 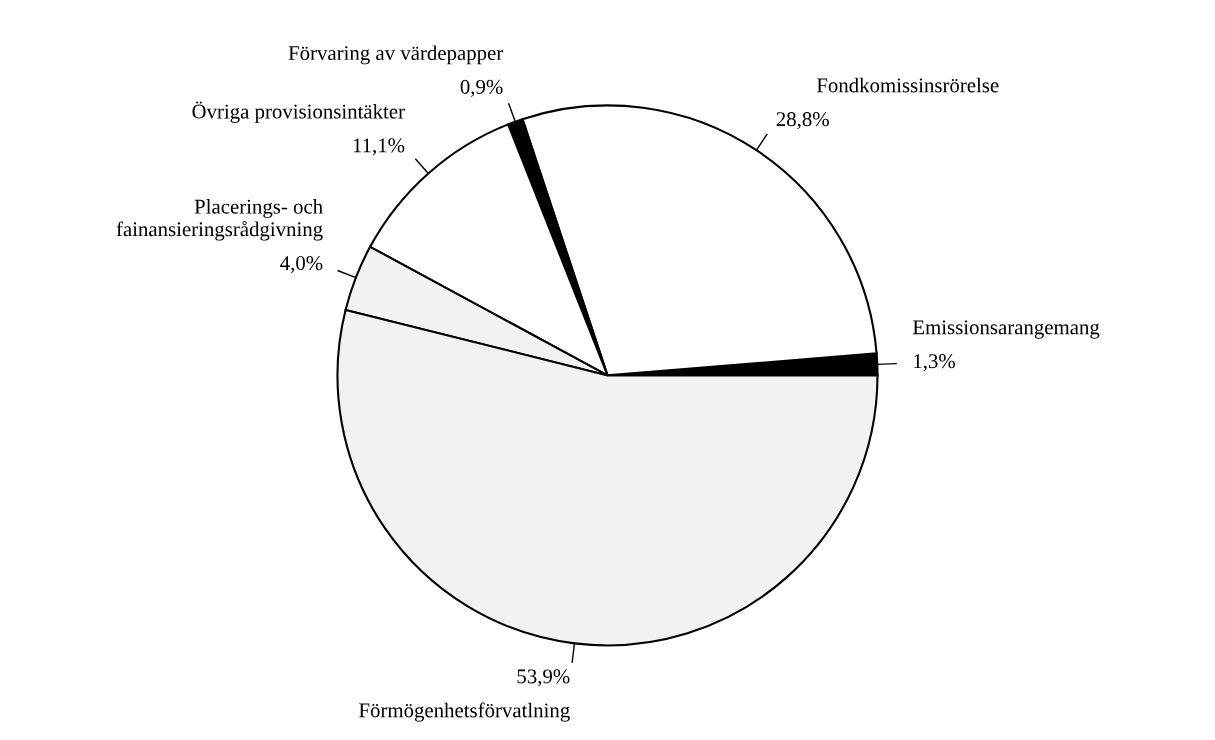 I want to click on data-label: 28,8%, so click(x=802, y=121).